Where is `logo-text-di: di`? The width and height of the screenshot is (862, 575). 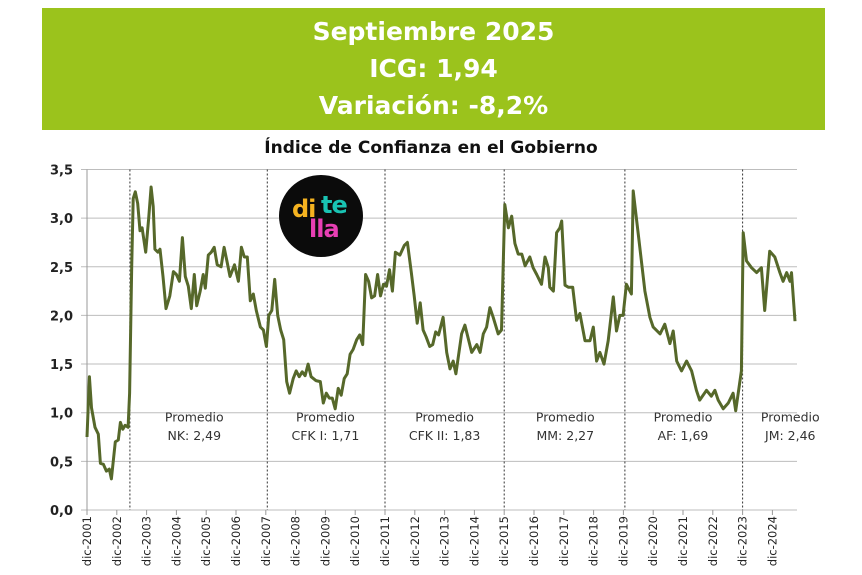 logo-text-di: di is located at coordinates (304, 209).